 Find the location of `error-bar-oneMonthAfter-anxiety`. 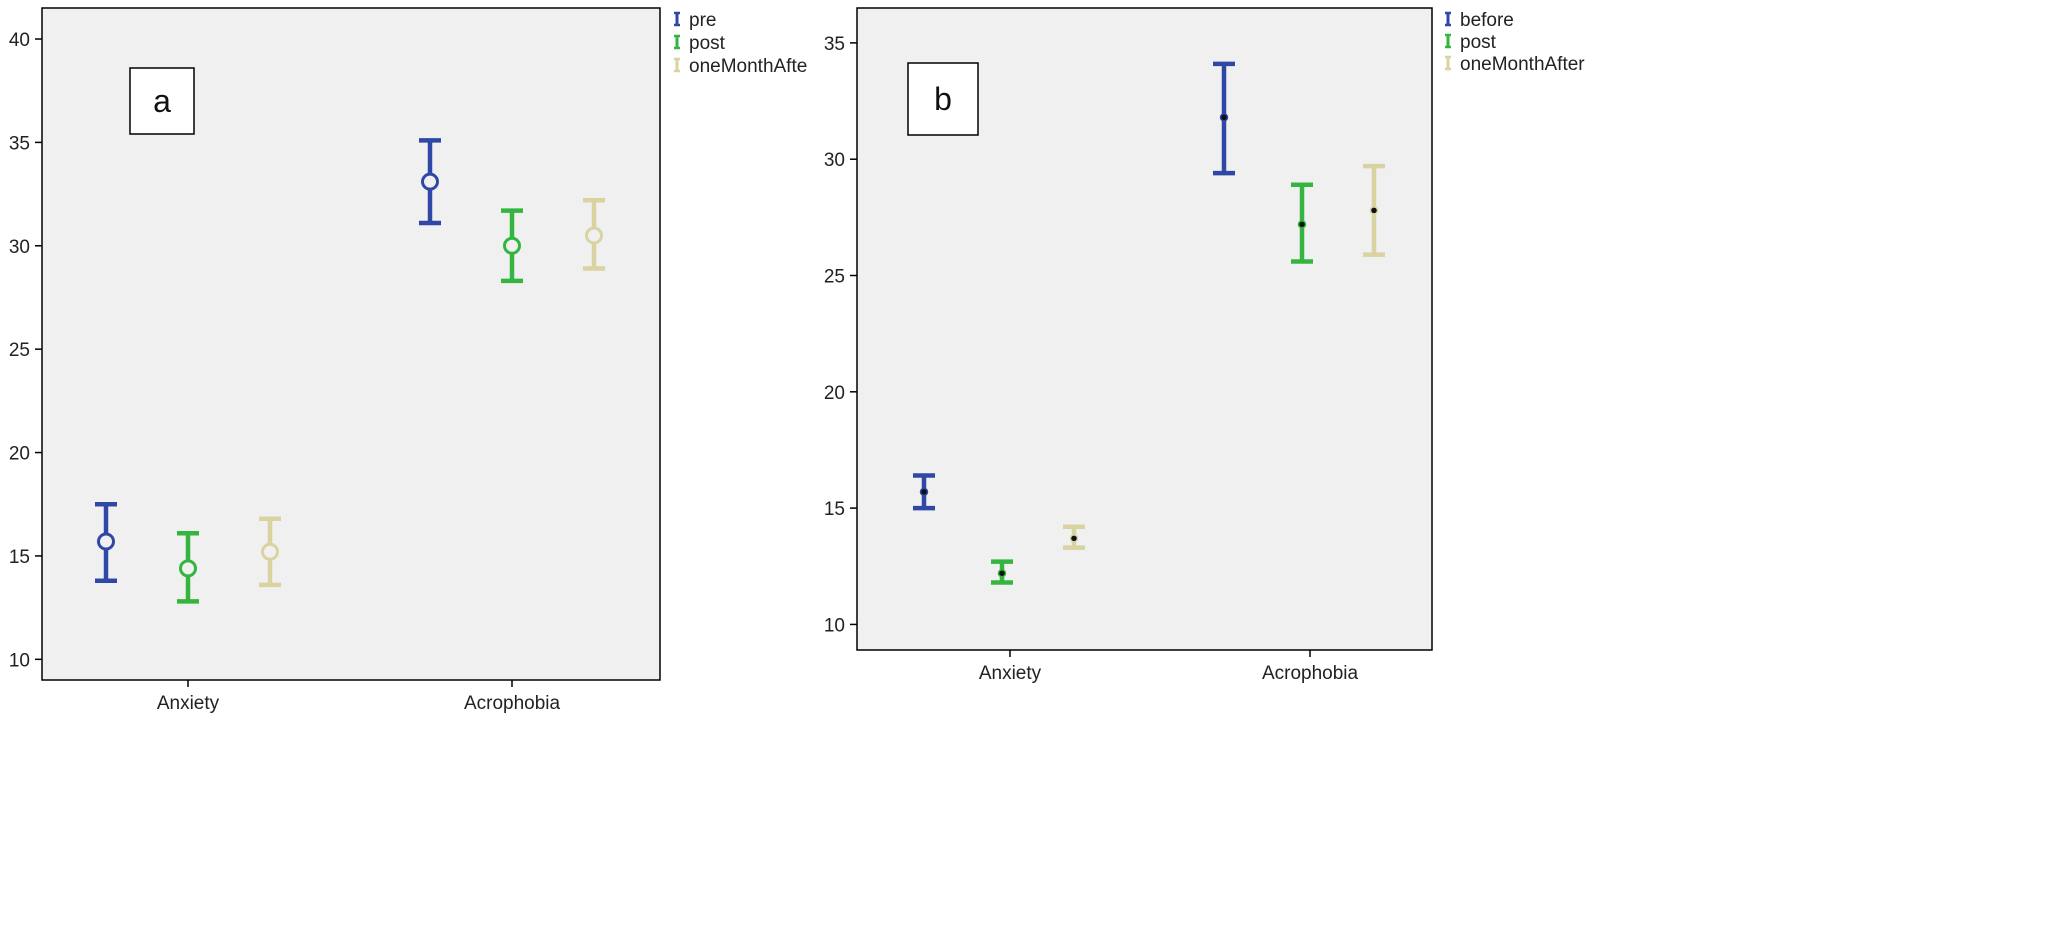

error-bar-oneMonthAfter-anxiety is located at coordinates (1074, 537).